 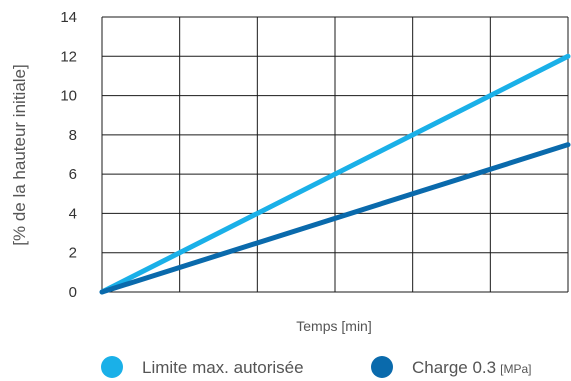 What do you see at coordinates (68, 155) in the screenshot?
I see `y-axis-ticks: 0 2 4 6 8 10 12 14` at bounding box center [68, 155].